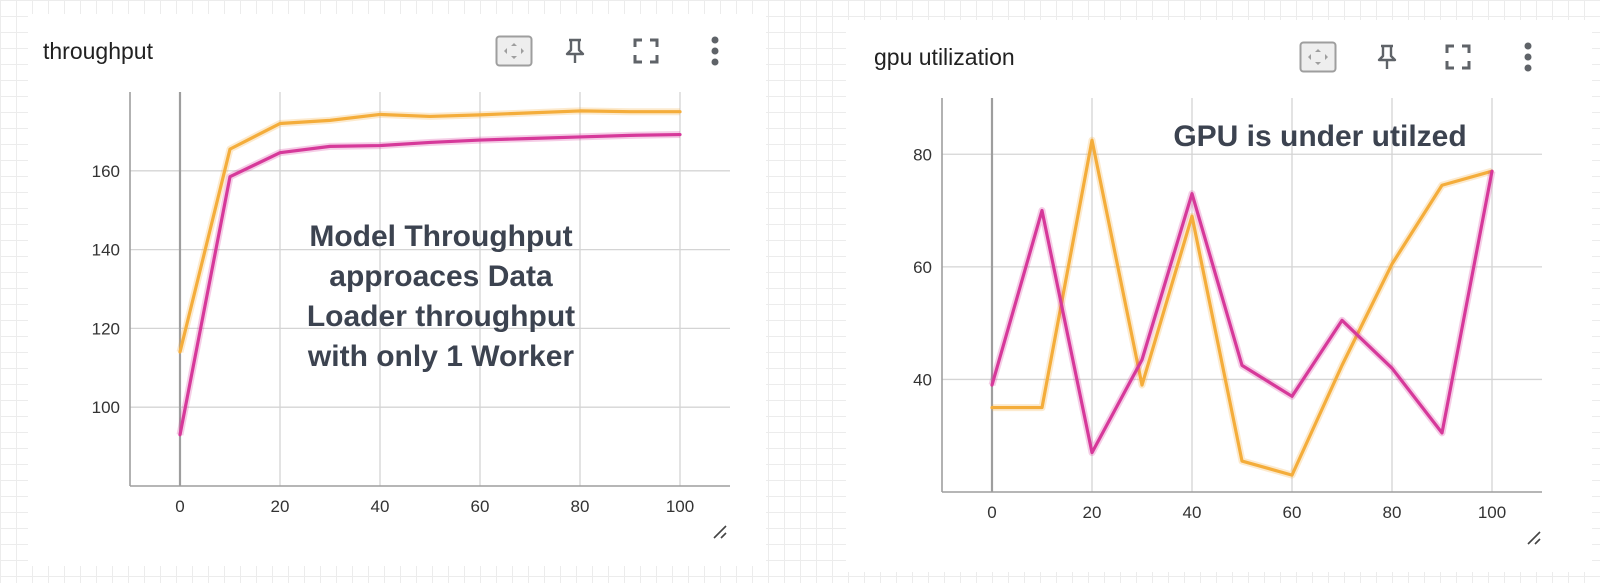 The height and width of the screenshot is (583, 1600). I want to click on y-tick-label: 140, so click(106, 250).